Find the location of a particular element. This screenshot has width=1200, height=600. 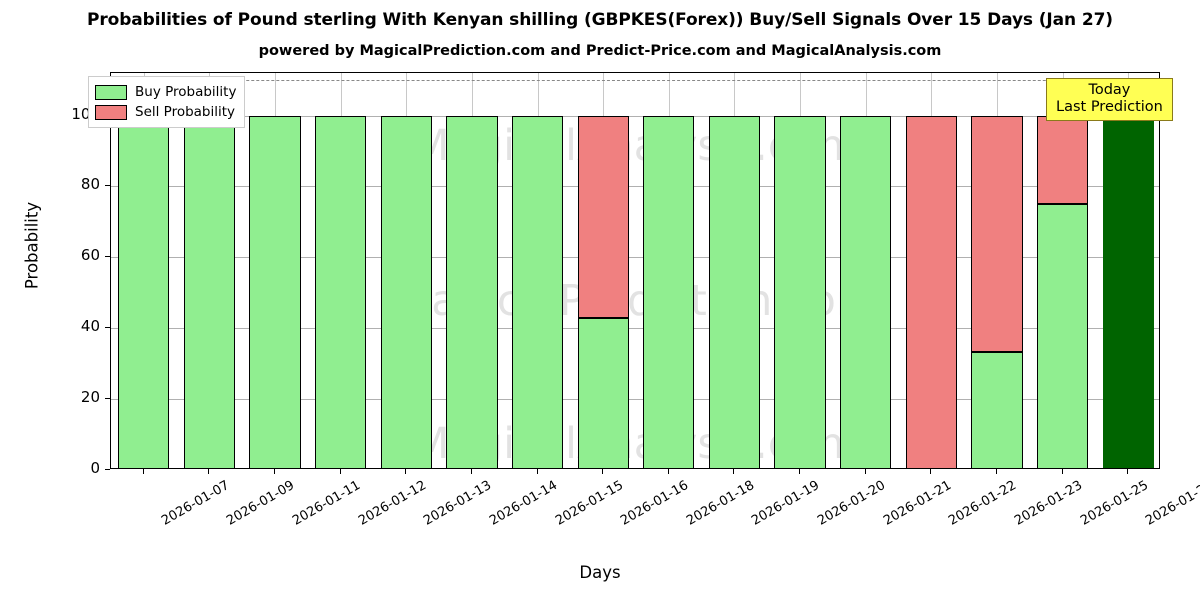

x-tick-label: 2026-01-26 is located at coordinates (1171, 503).